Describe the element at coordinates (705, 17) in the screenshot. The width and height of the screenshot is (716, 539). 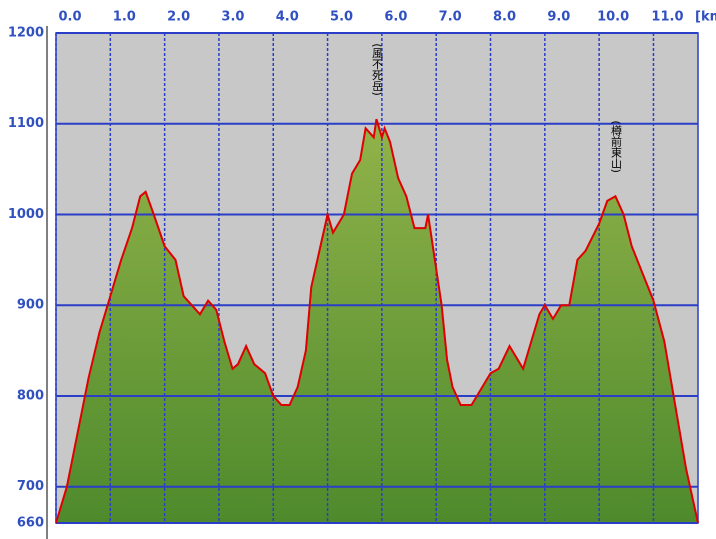
I see `x-axis-label: [km]` at that location.